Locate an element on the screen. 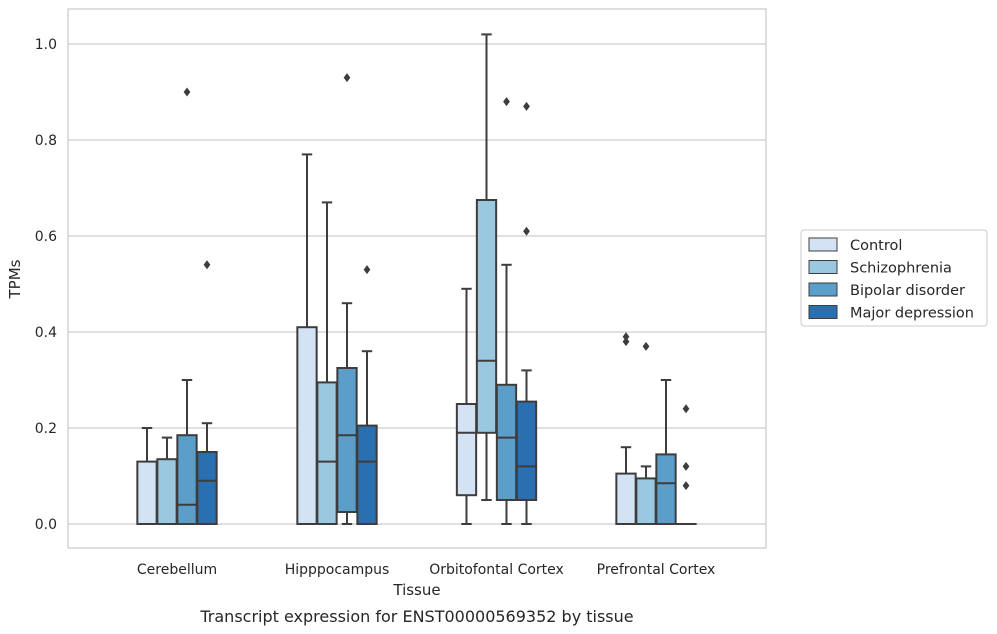  y-tick-label: 0.2 is located at coordinates (46, 429).